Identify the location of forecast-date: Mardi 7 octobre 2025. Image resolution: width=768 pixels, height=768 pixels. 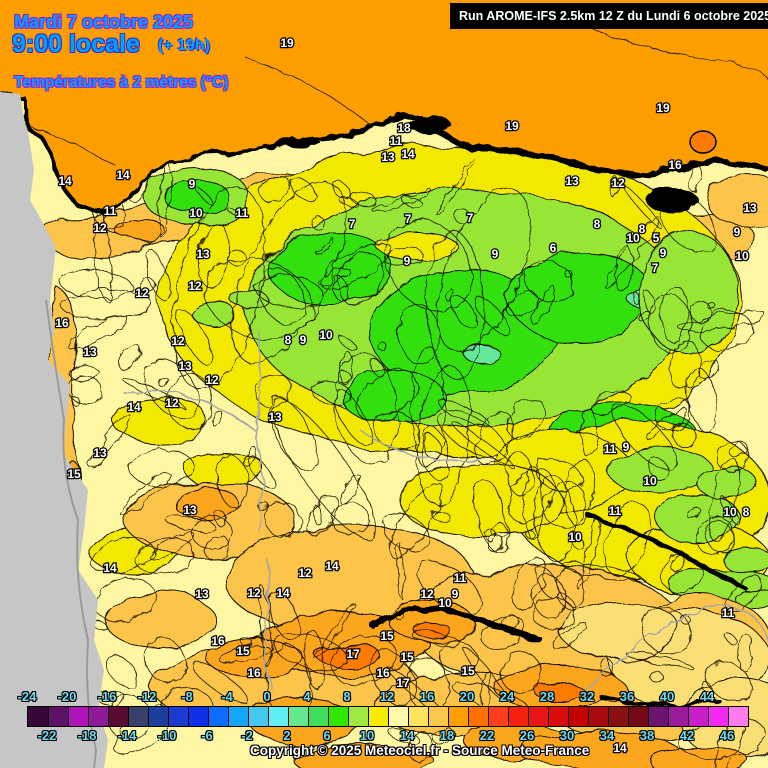
(104, 22).